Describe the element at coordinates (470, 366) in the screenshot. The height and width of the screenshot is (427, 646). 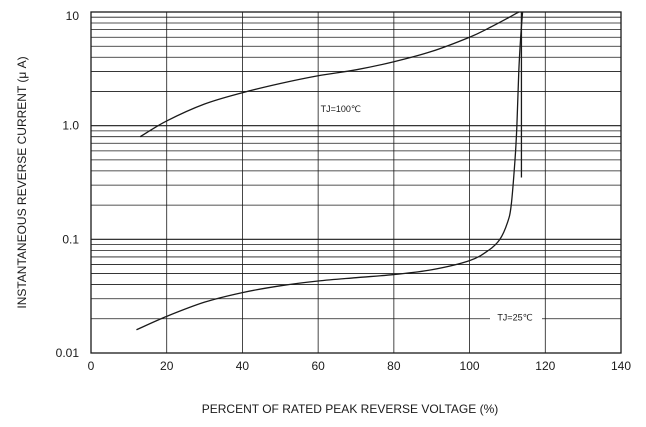
I see `x-tick-label: 100` at that location.